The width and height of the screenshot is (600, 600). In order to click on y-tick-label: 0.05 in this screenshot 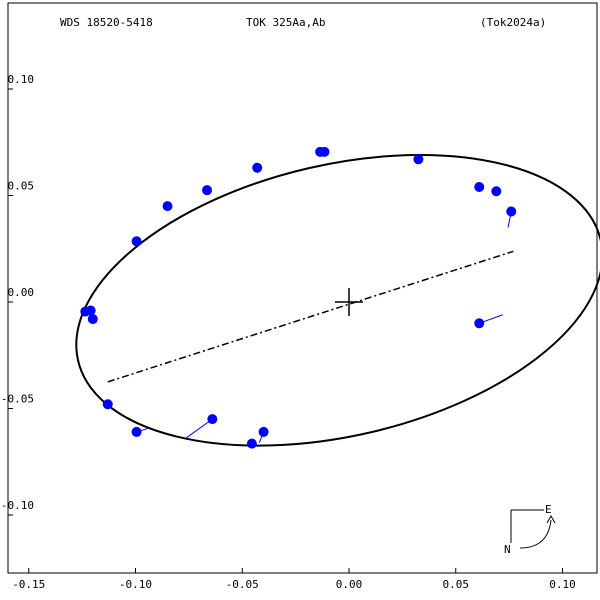, I will do `click(21, 186)`.